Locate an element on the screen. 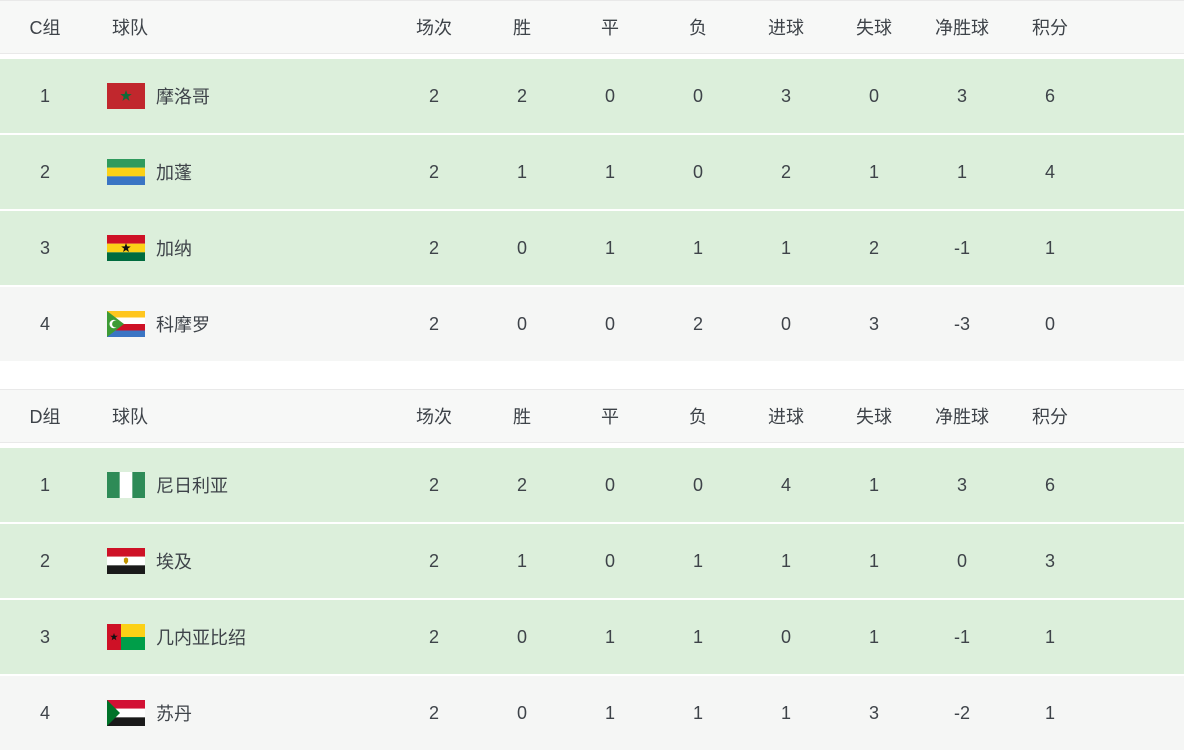  stat-win: 2 is located at coordinates (521, 95).